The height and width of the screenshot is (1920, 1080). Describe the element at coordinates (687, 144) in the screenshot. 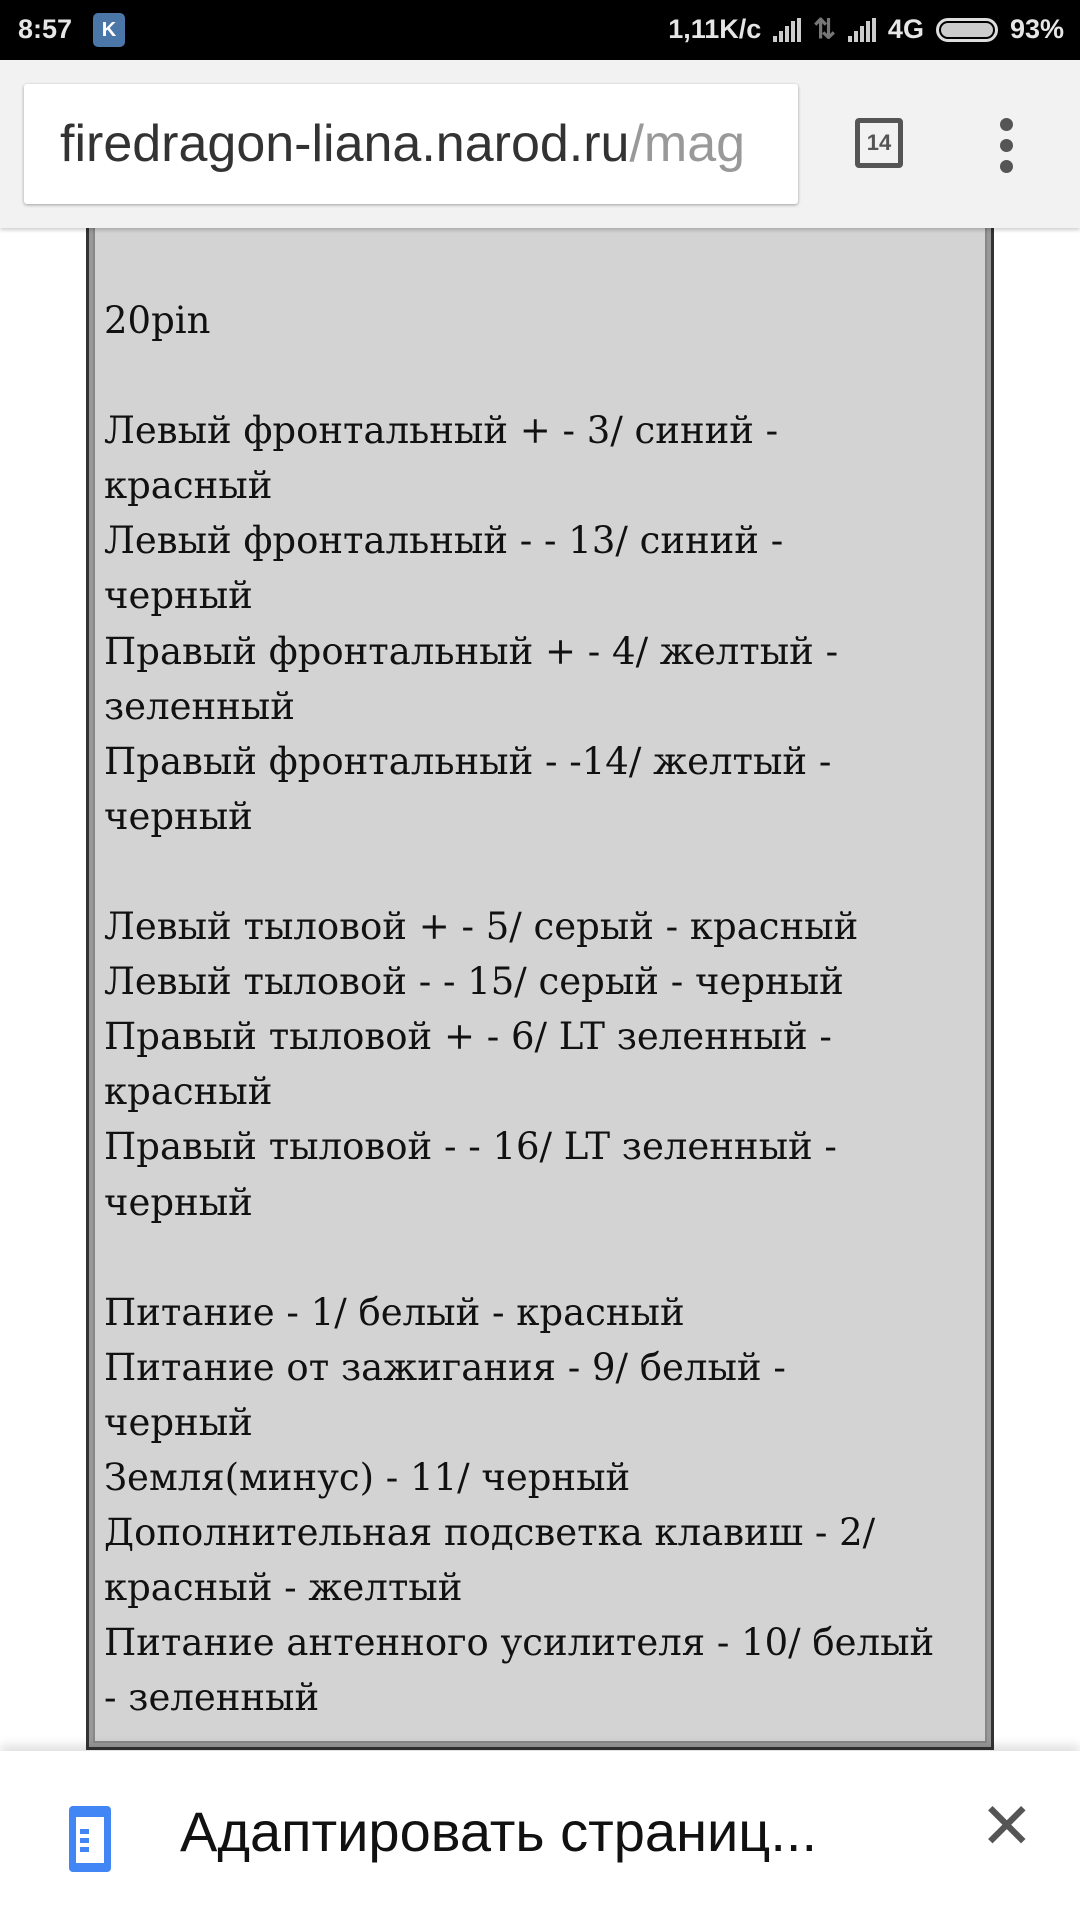

I see `url-path: /mag` at that location.